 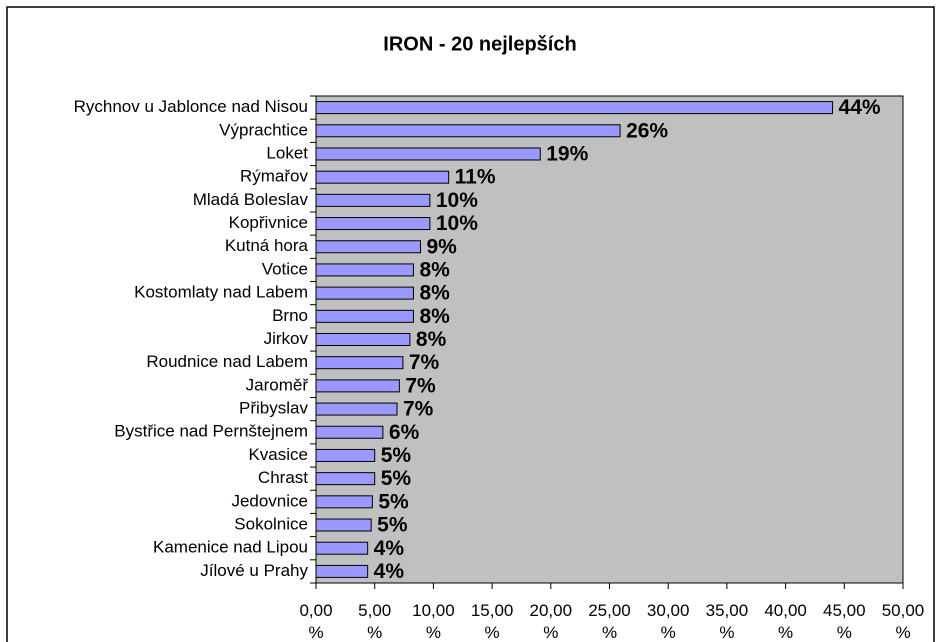 What do you see at coordinates (316, 621) in the screenshot?
I see `x-tick-label: 0,00 %` at bounding box center [316, 621].